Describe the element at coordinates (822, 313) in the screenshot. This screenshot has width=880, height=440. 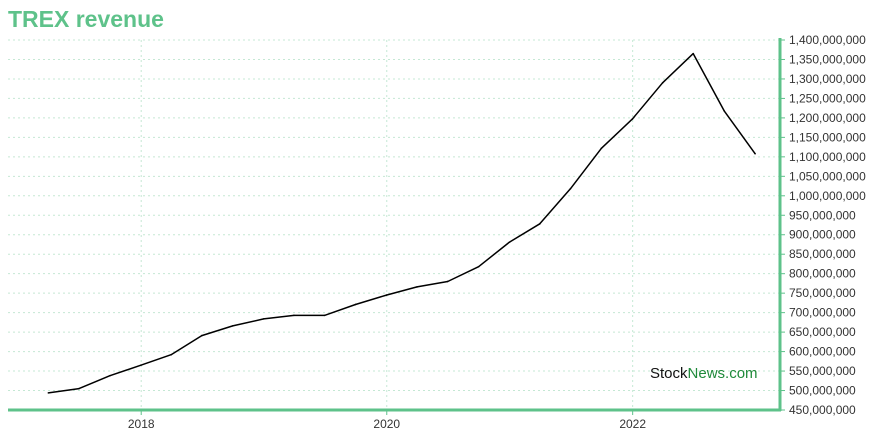
I see `y-tick-label: 700,000,000` at that location.